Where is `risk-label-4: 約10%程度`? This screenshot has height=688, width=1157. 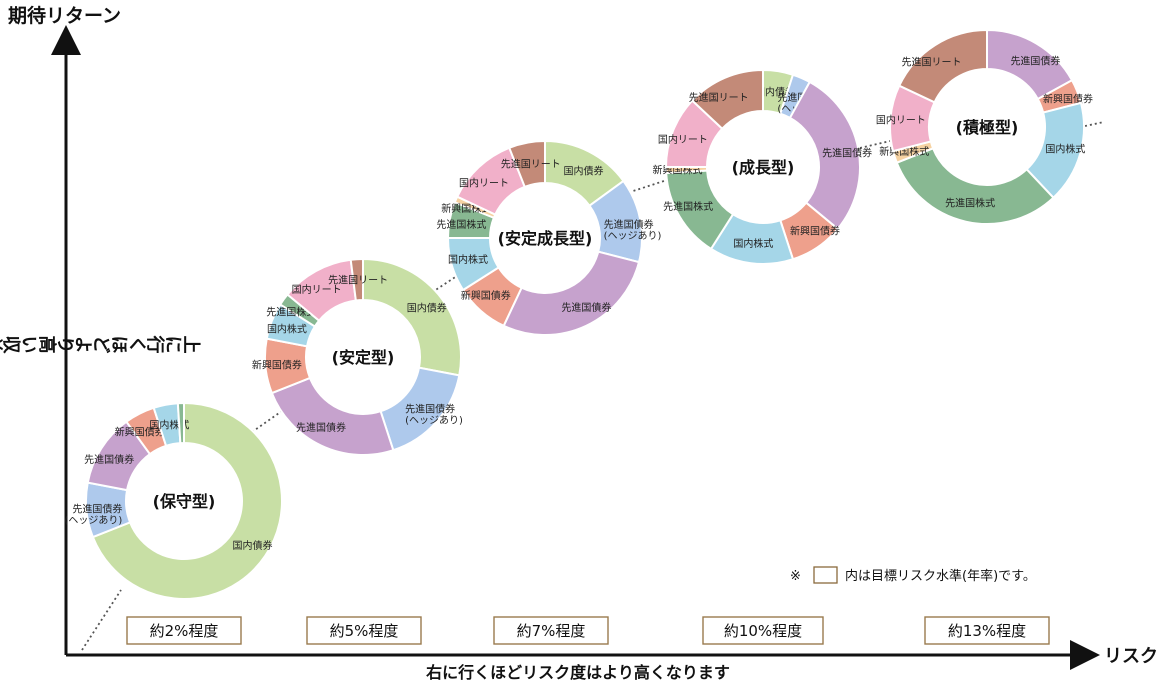
risk-label-4: 約10%程度 is located at coordinates (763, 631).